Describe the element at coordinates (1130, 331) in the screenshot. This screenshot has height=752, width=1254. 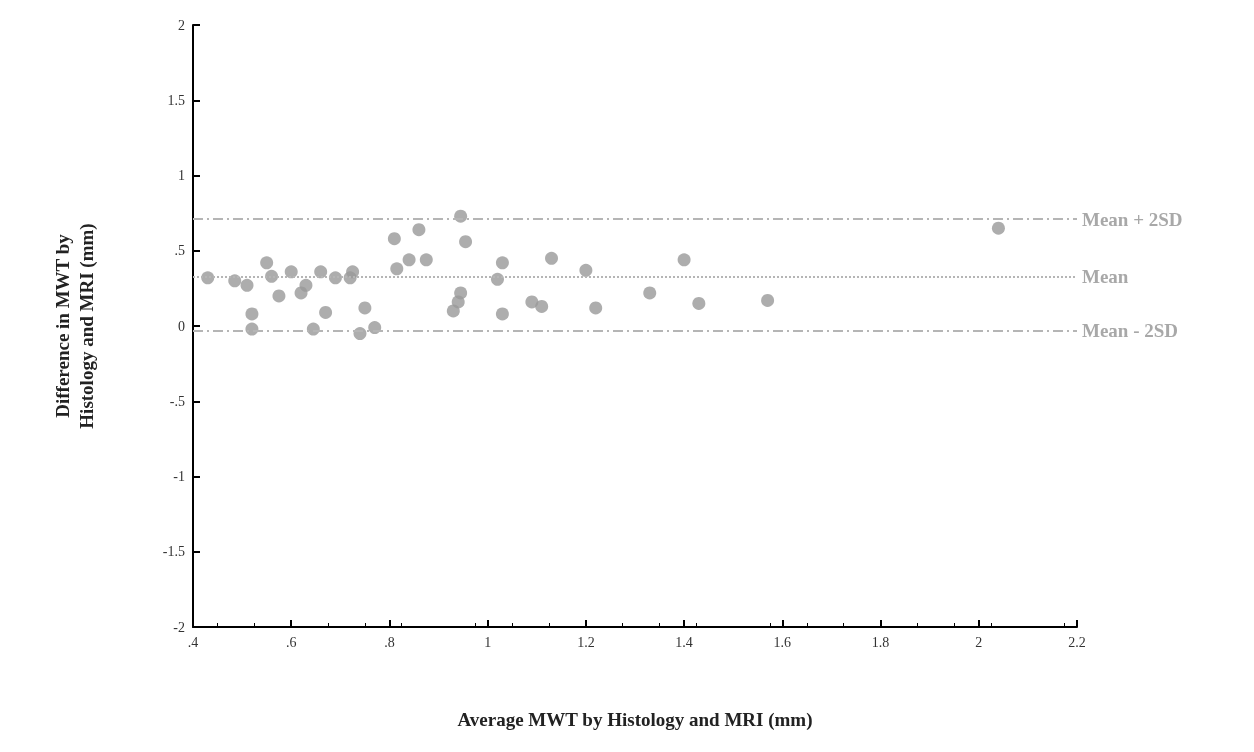
I see `ref-line-label: Mean - 2SD` at that location.